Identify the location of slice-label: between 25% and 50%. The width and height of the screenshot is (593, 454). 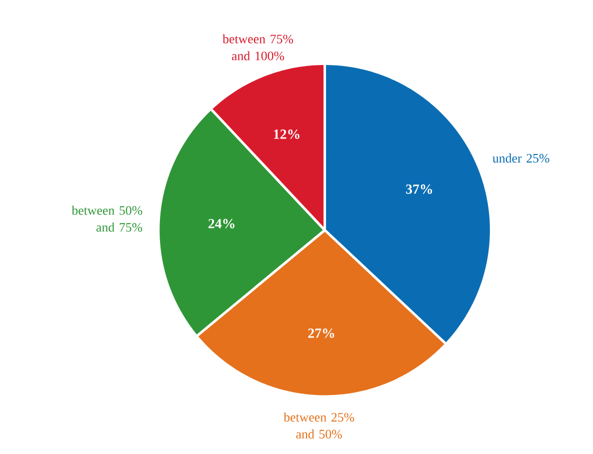
(319, 425).